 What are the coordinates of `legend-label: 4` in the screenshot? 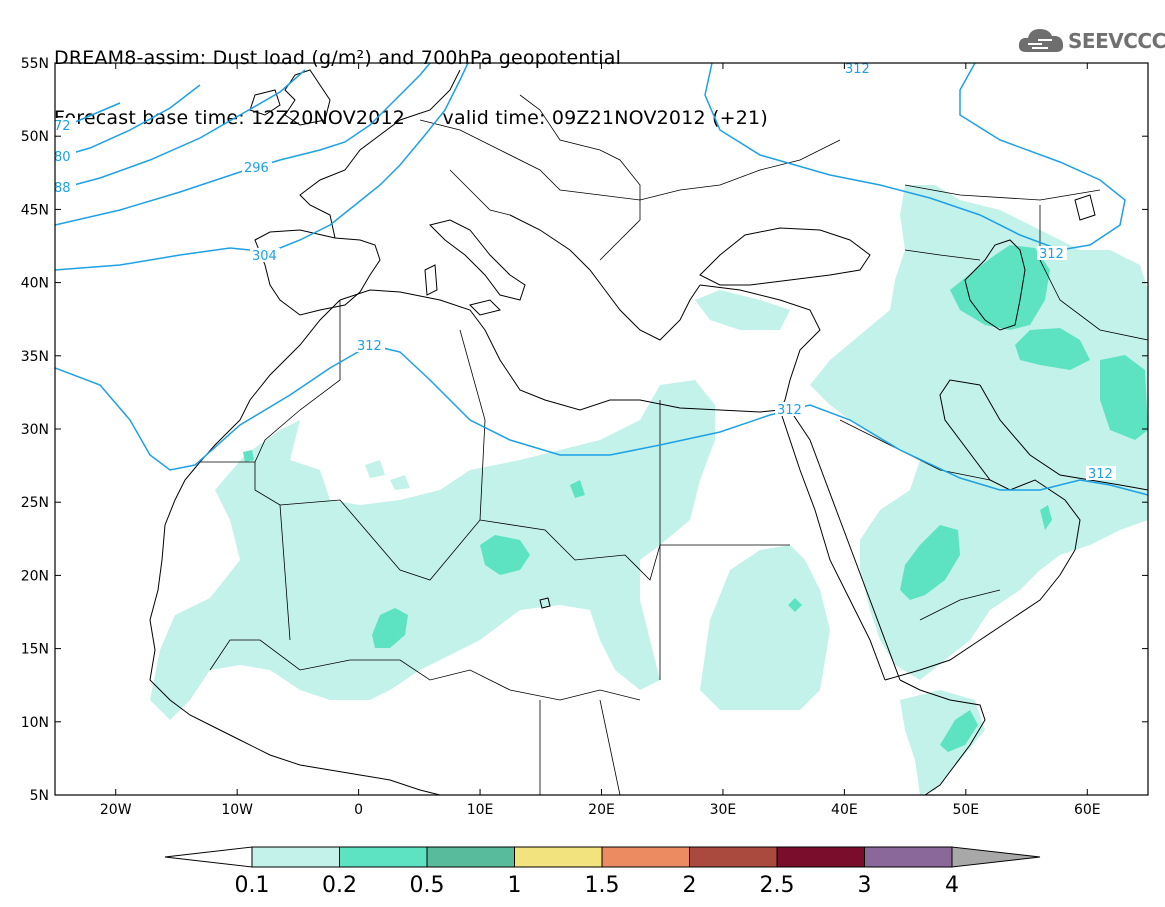 It's located at (952, 885).